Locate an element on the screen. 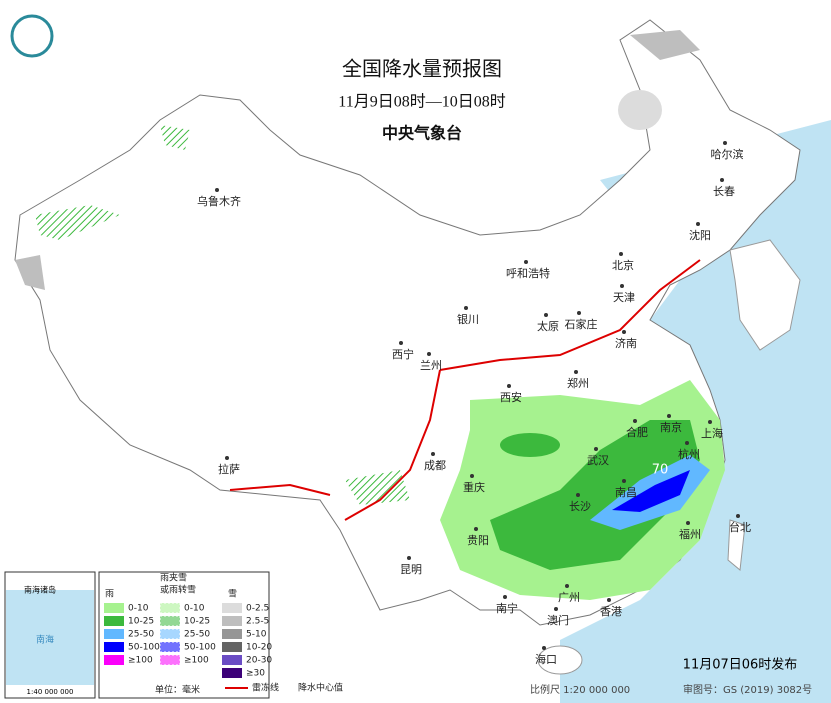 The width and height of the screenshot is (831, 703). legend-label: ≥100 is located at coordinates (140, 661).